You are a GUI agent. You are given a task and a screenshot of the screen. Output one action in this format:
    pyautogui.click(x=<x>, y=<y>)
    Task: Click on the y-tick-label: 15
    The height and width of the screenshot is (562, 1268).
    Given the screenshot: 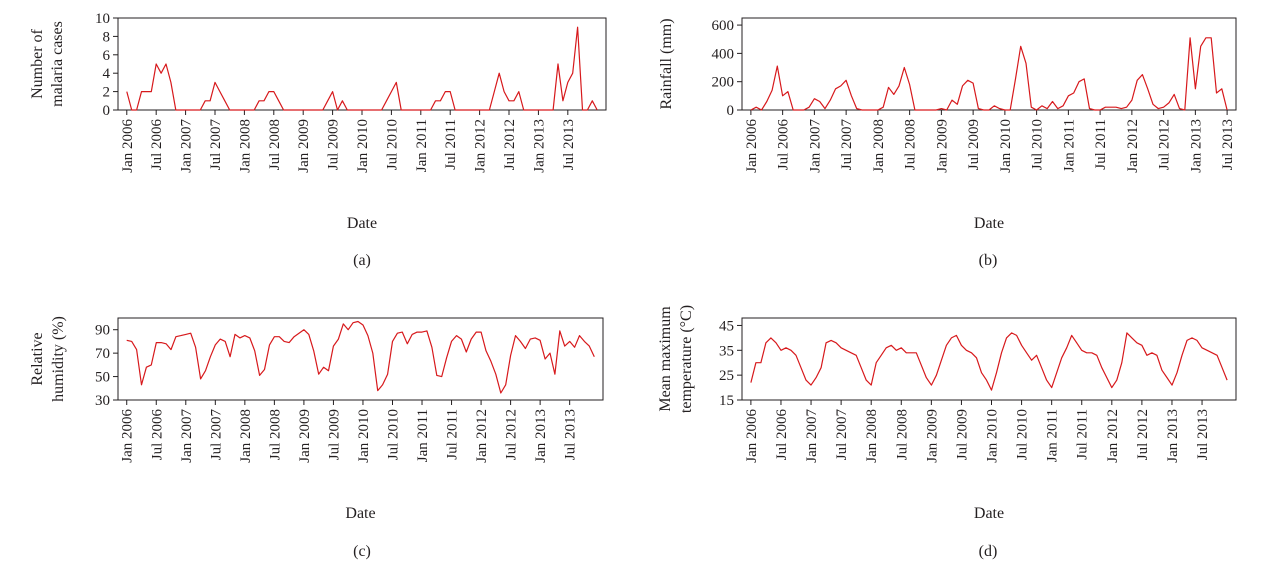 What is the action you would take?
    pyautogui.click(x=726, y=401)
    